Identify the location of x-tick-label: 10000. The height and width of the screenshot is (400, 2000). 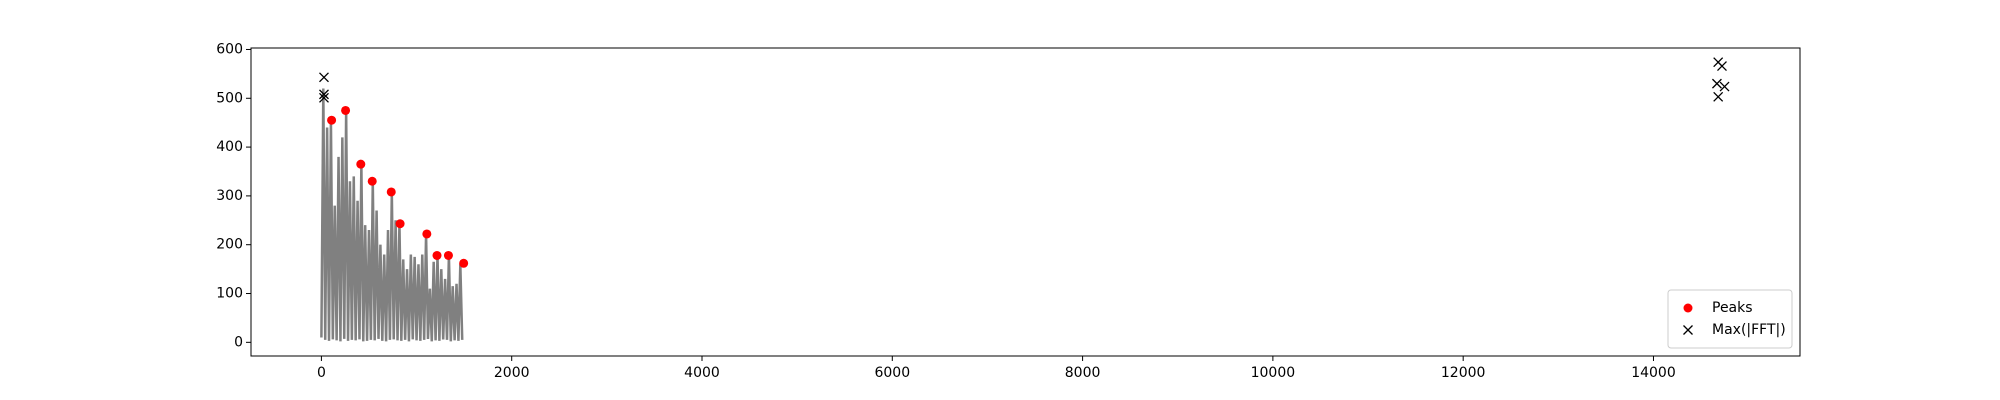
(1273, 373).